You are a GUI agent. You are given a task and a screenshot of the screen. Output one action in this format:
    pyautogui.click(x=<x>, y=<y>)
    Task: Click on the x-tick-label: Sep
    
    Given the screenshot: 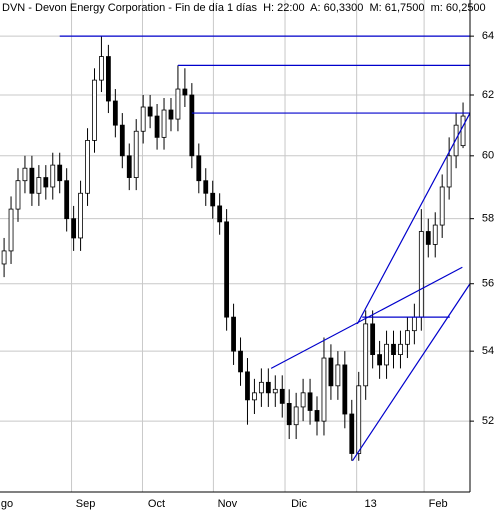 What is the action you would take?
    pyautogui.click(x=86, y=504)
    